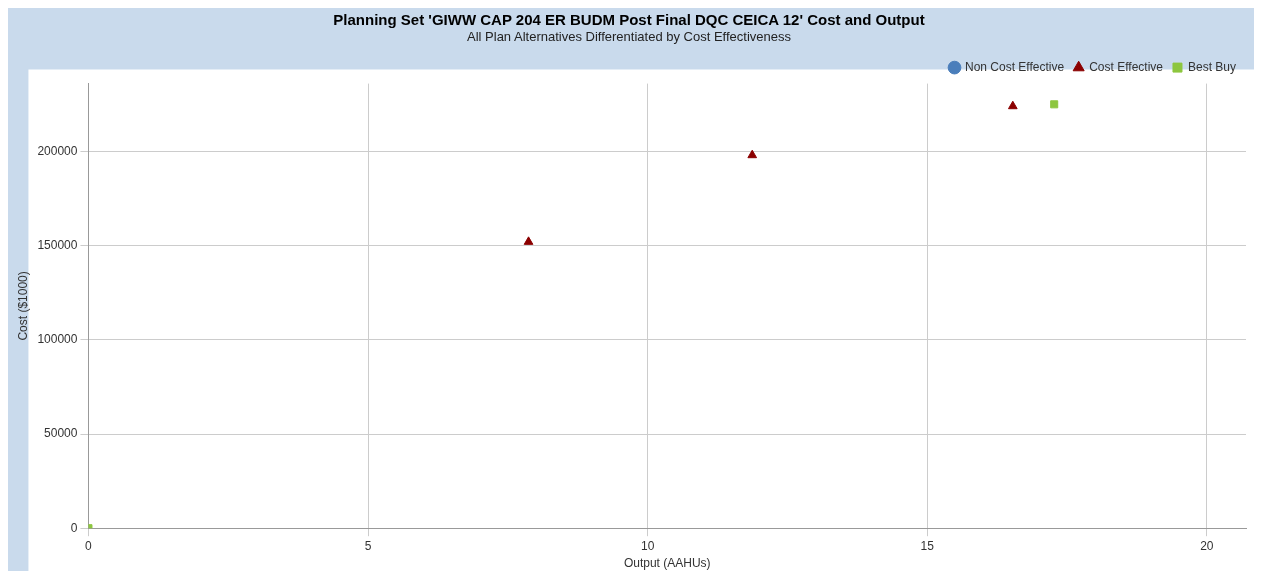  What do you see at coordinates (61, 433) in the screenshot?
I see `y-tick-label: 50000` at bounding box center [61, 433].